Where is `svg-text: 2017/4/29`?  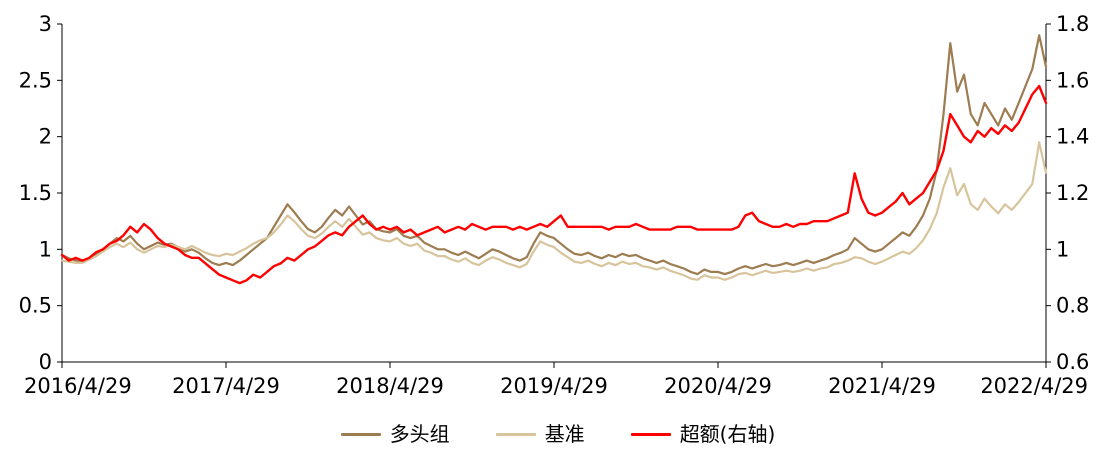 svg-text: 2017/4/29 is located at coordinates (226, 386).